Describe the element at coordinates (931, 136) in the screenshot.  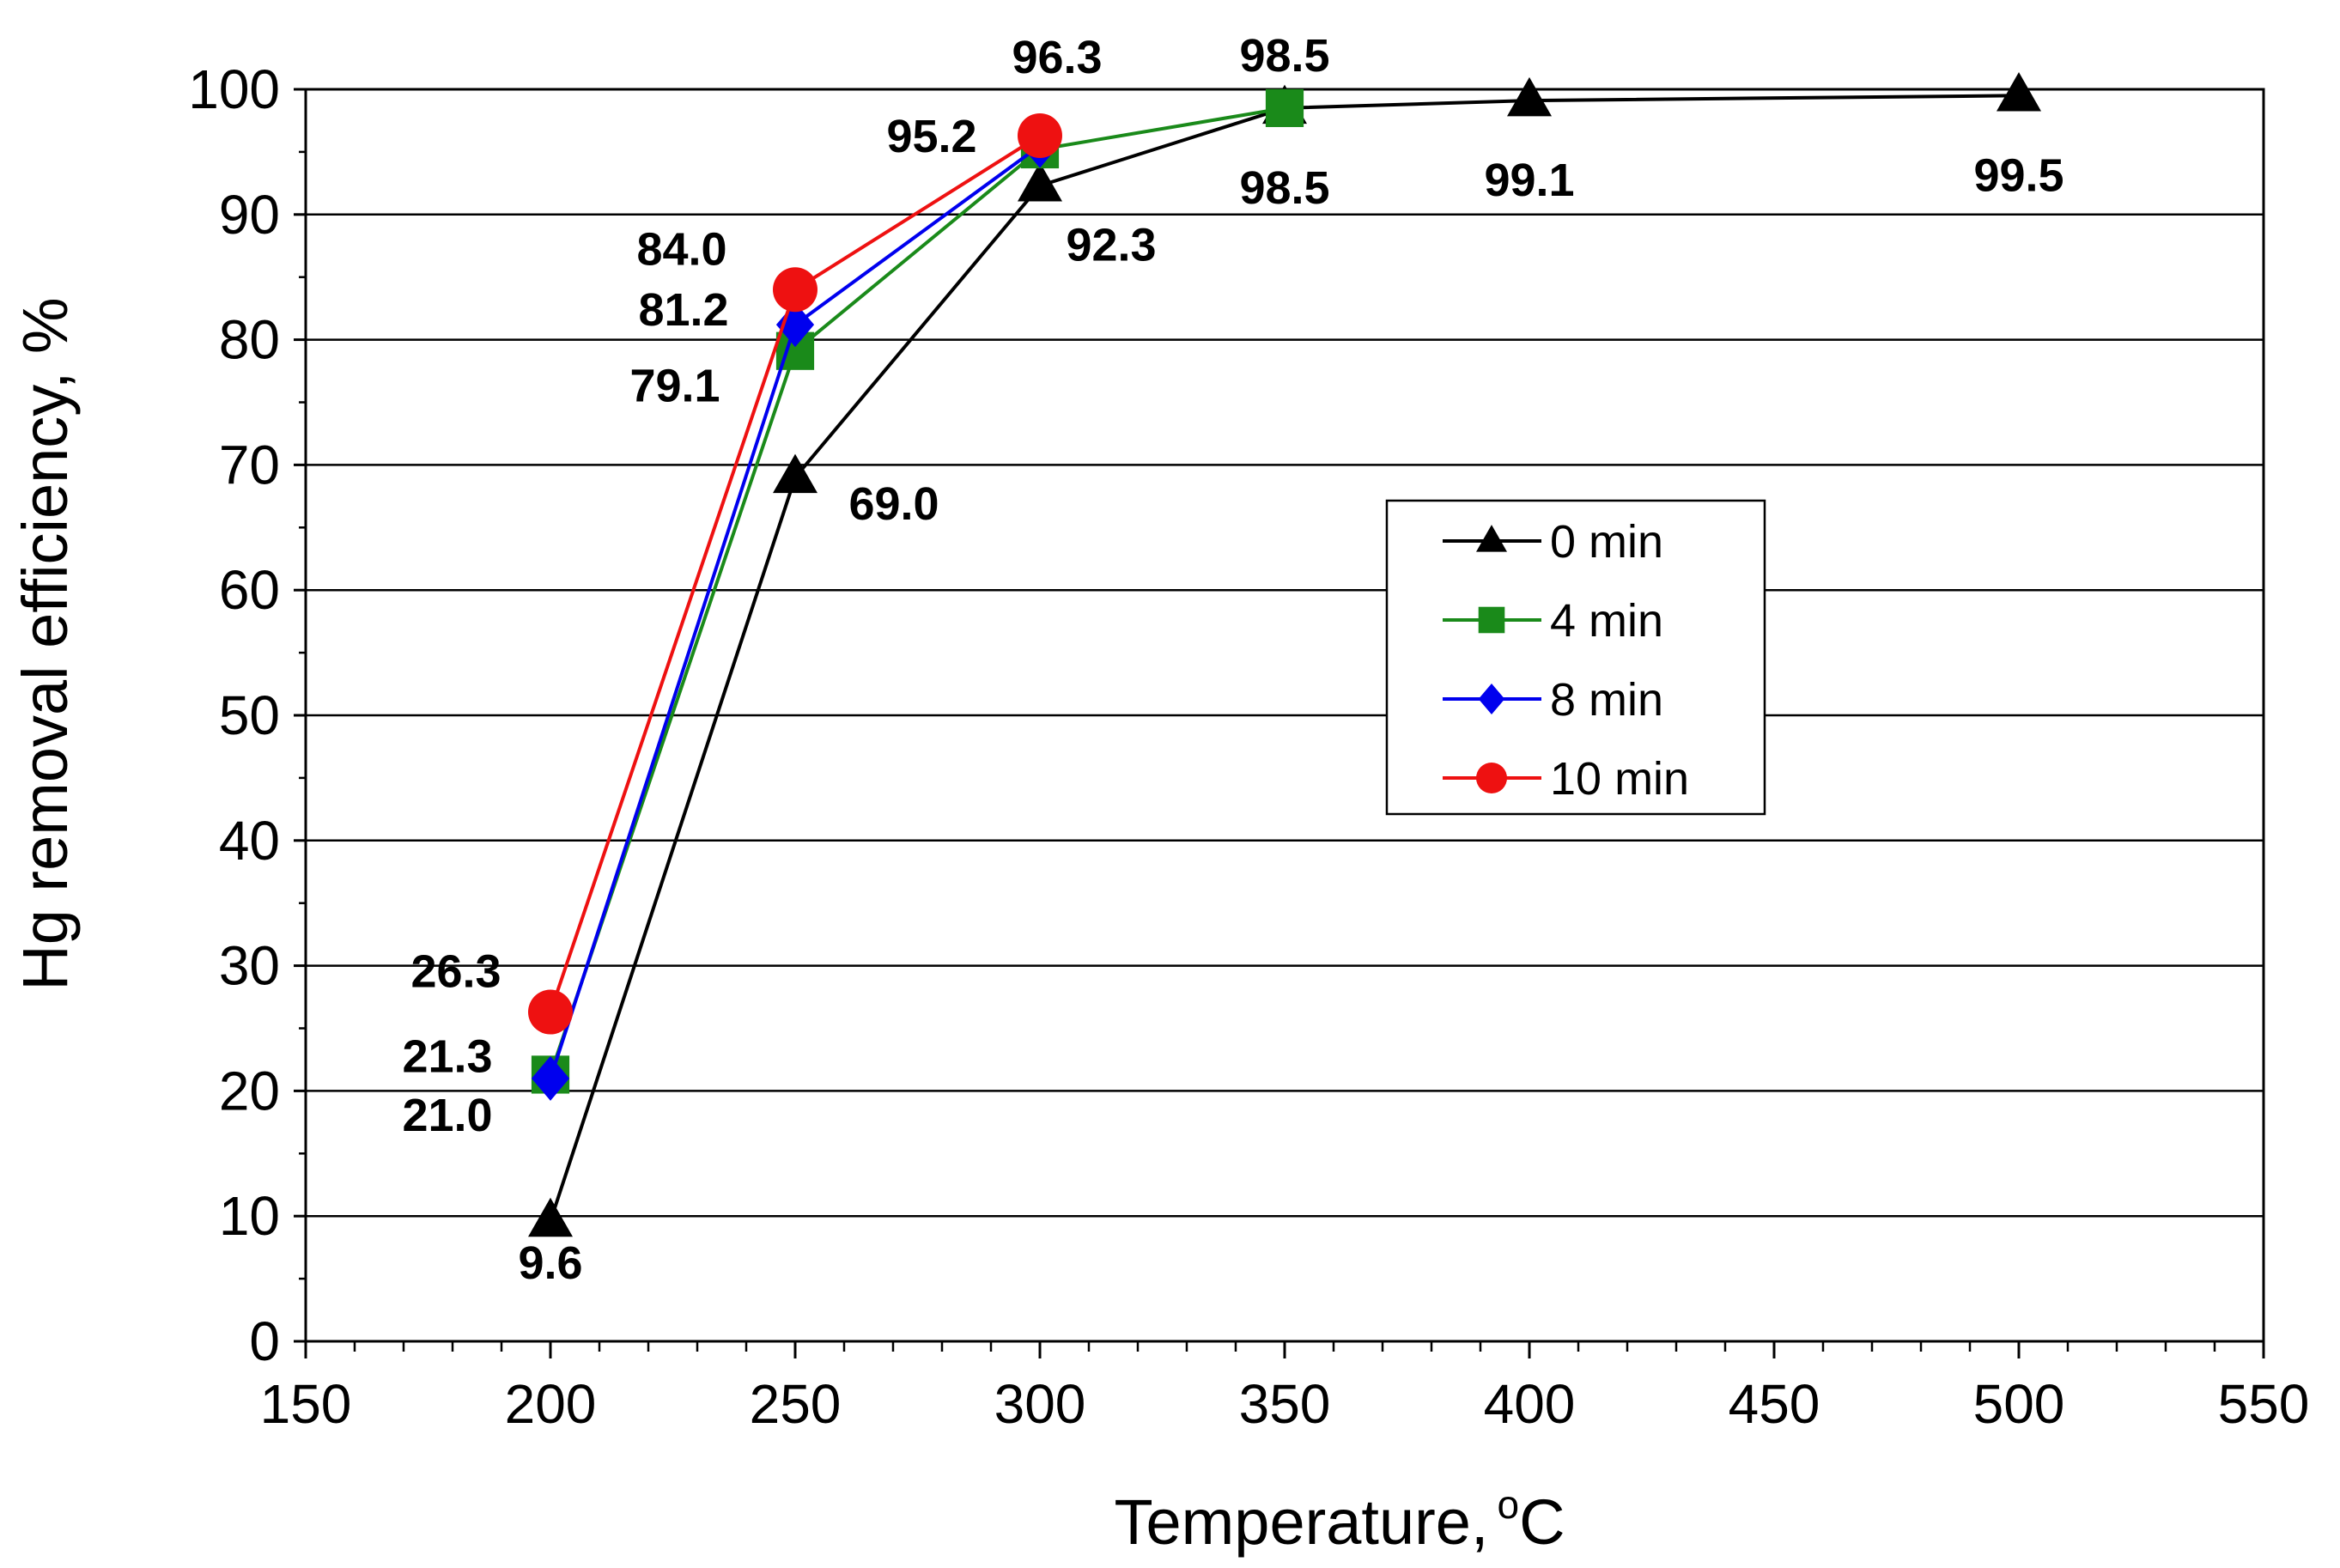
I see `data-label: 95.2` at that location.